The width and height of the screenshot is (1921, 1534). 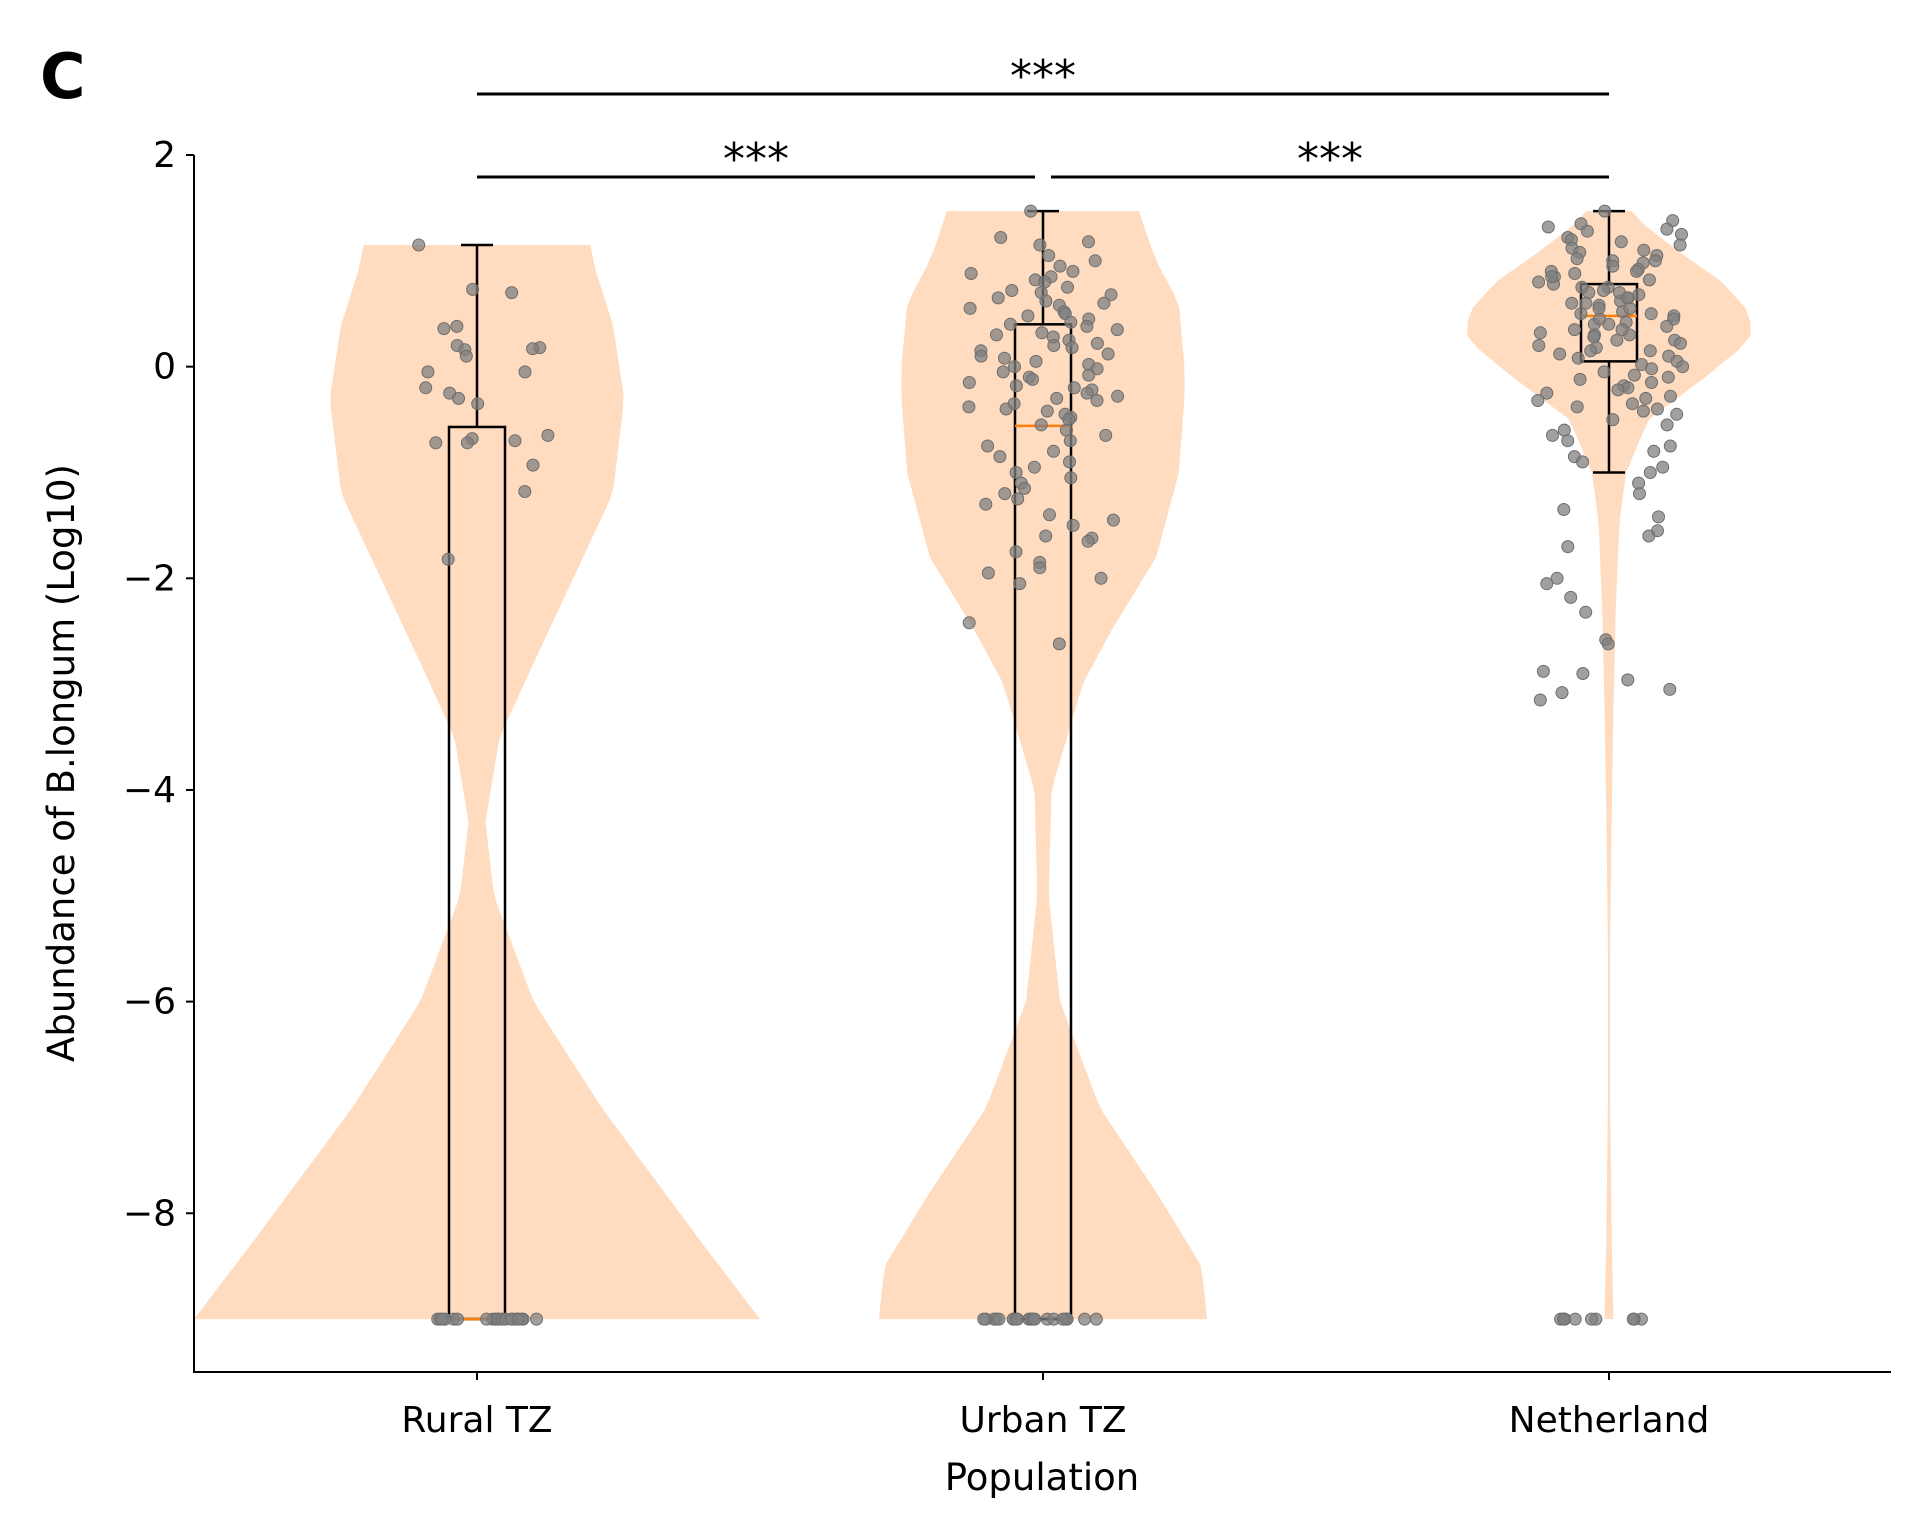 What do you see at coordinates (63, 76) in the screenshot?
I see `panel-label: C` at bounding box center [63, 76].